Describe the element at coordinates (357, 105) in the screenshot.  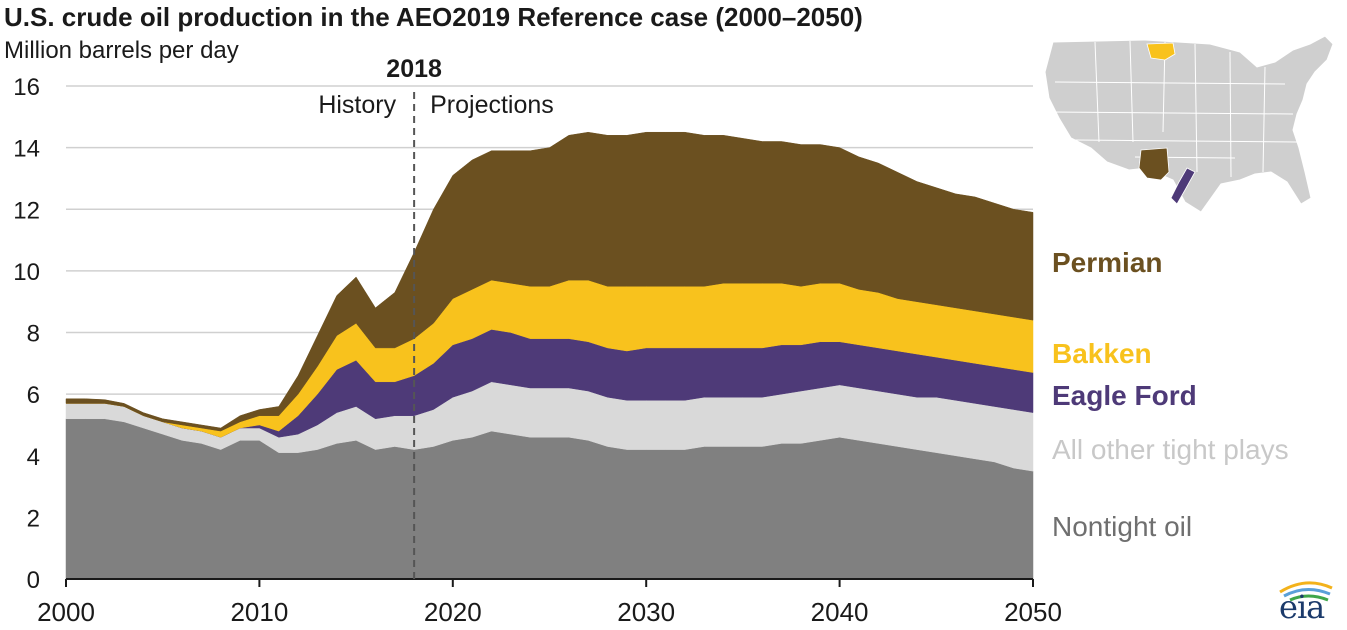
I see `history-label: History` at that location.